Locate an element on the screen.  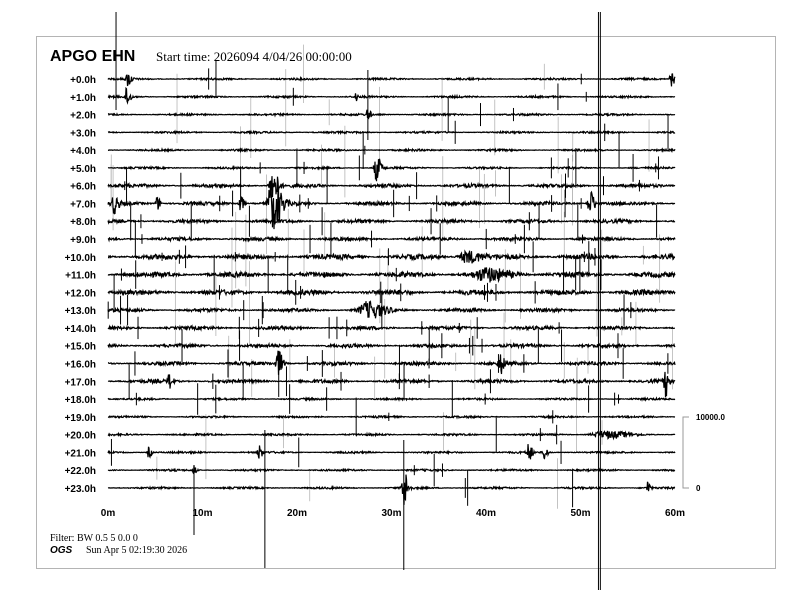
row-label: +14.0h is located at coordinates (80, 329).